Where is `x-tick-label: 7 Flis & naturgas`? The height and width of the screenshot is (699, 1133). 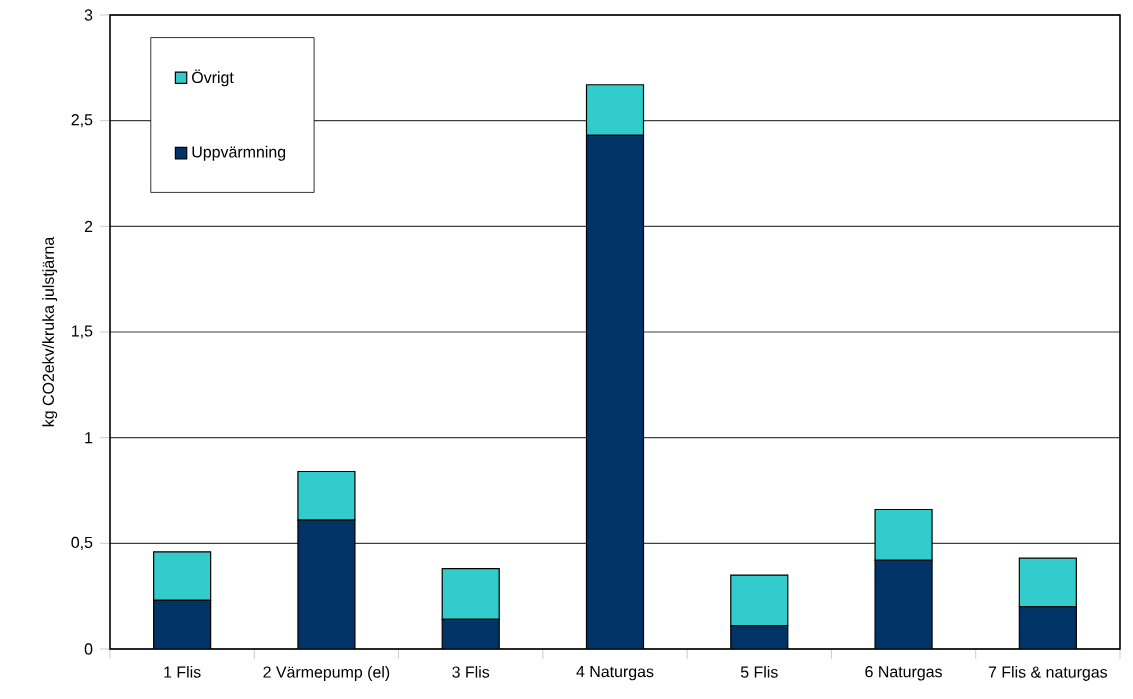 x-tick-label: 7 Flis & naturgas is located at coordinates (1048, 673).